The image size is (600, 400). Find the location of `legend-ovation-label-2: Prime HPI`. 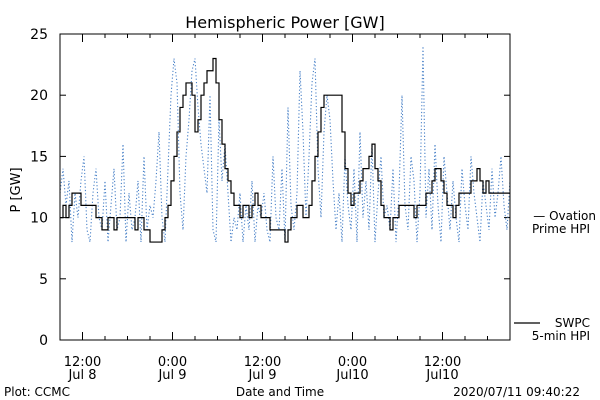

legend-ovation-label-2: Prime HPI is located at coordinates (561, 229).